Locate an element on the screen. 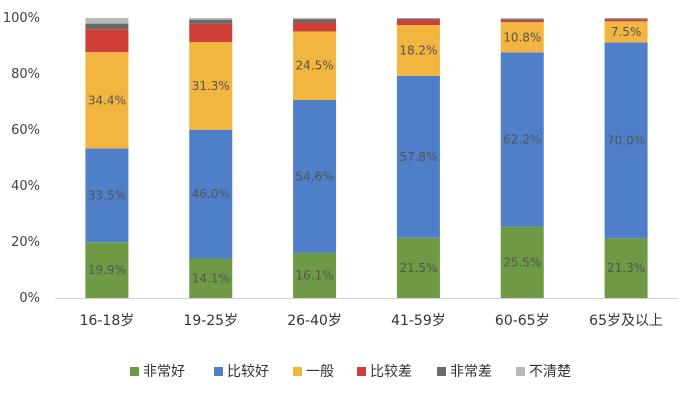 This screenshot has width=687, height=406. bar-stack: 19.9% 33.5% 34.4% is located at coordinates (107, 158).